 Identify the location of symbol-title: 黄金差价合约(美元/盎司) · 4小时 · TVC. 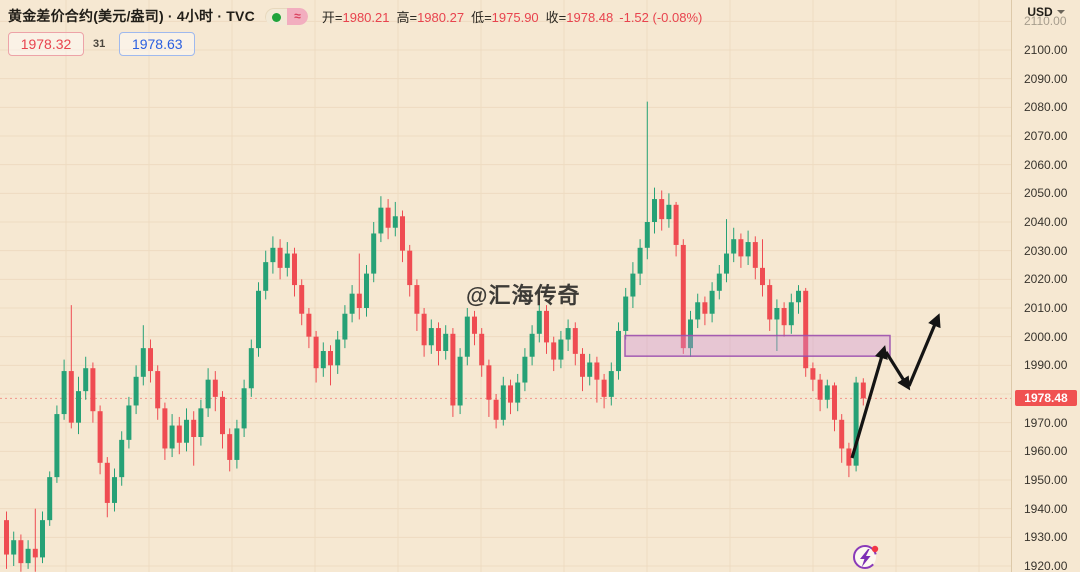
(131, 16).